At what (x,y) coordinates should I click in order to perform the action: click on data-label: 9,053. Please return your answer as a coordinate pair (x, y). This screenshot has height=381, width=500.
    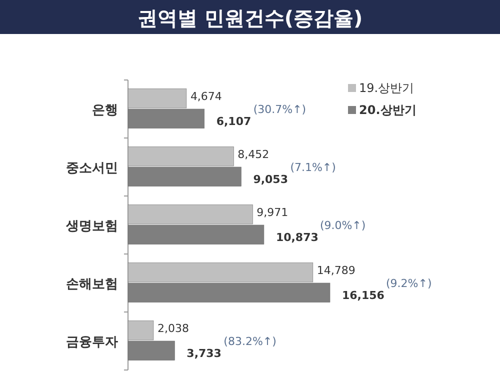
    Looking at the image, I should click on (270, 179).